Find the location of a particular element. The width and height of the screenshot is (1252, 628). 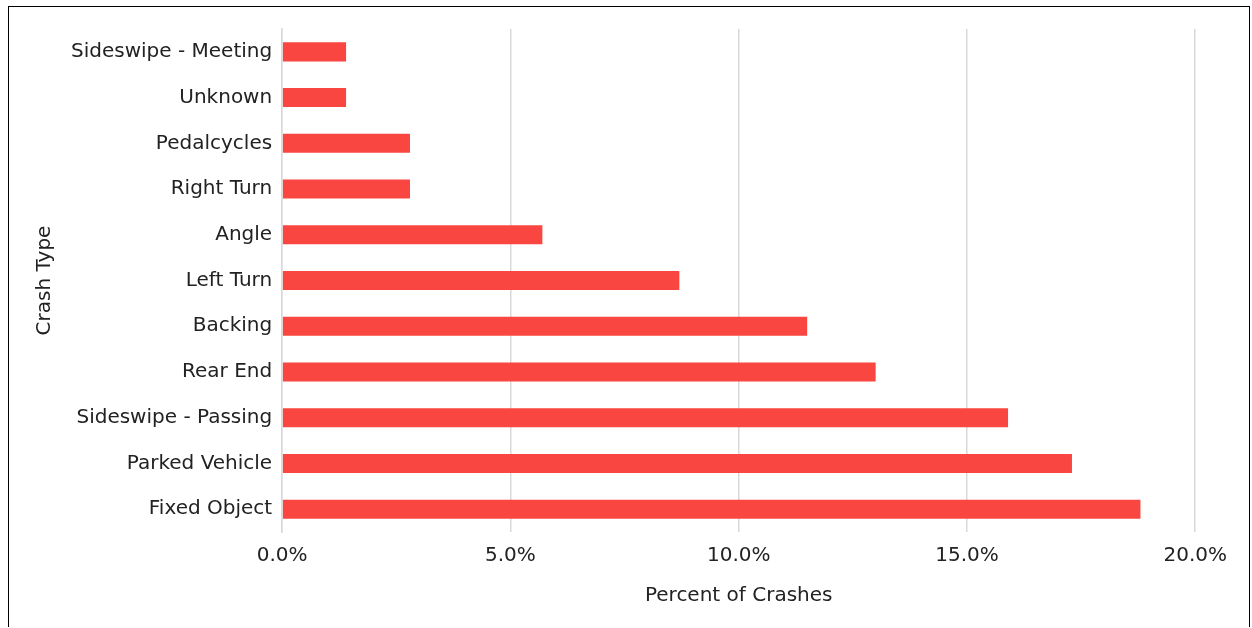

x-tick-label: 20.0% is located at coordinates (1195, 554).